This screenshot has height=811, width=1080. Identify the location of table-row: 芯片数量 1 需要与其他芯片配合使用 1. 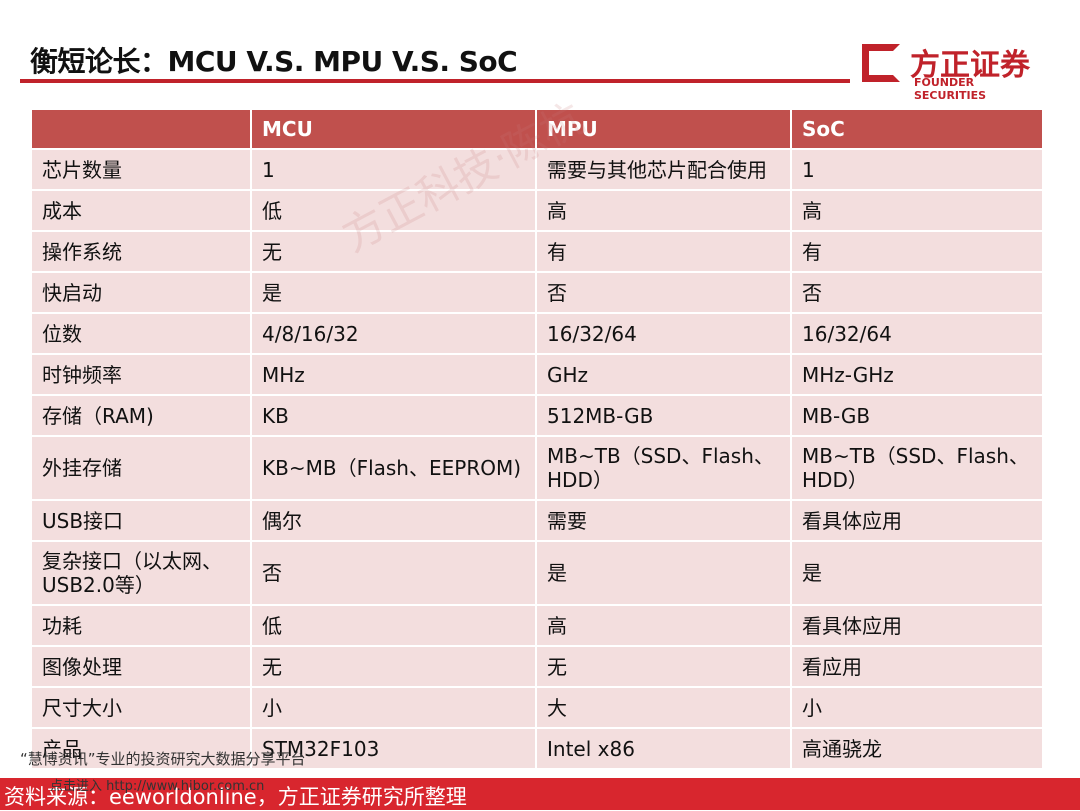
(537, 169).